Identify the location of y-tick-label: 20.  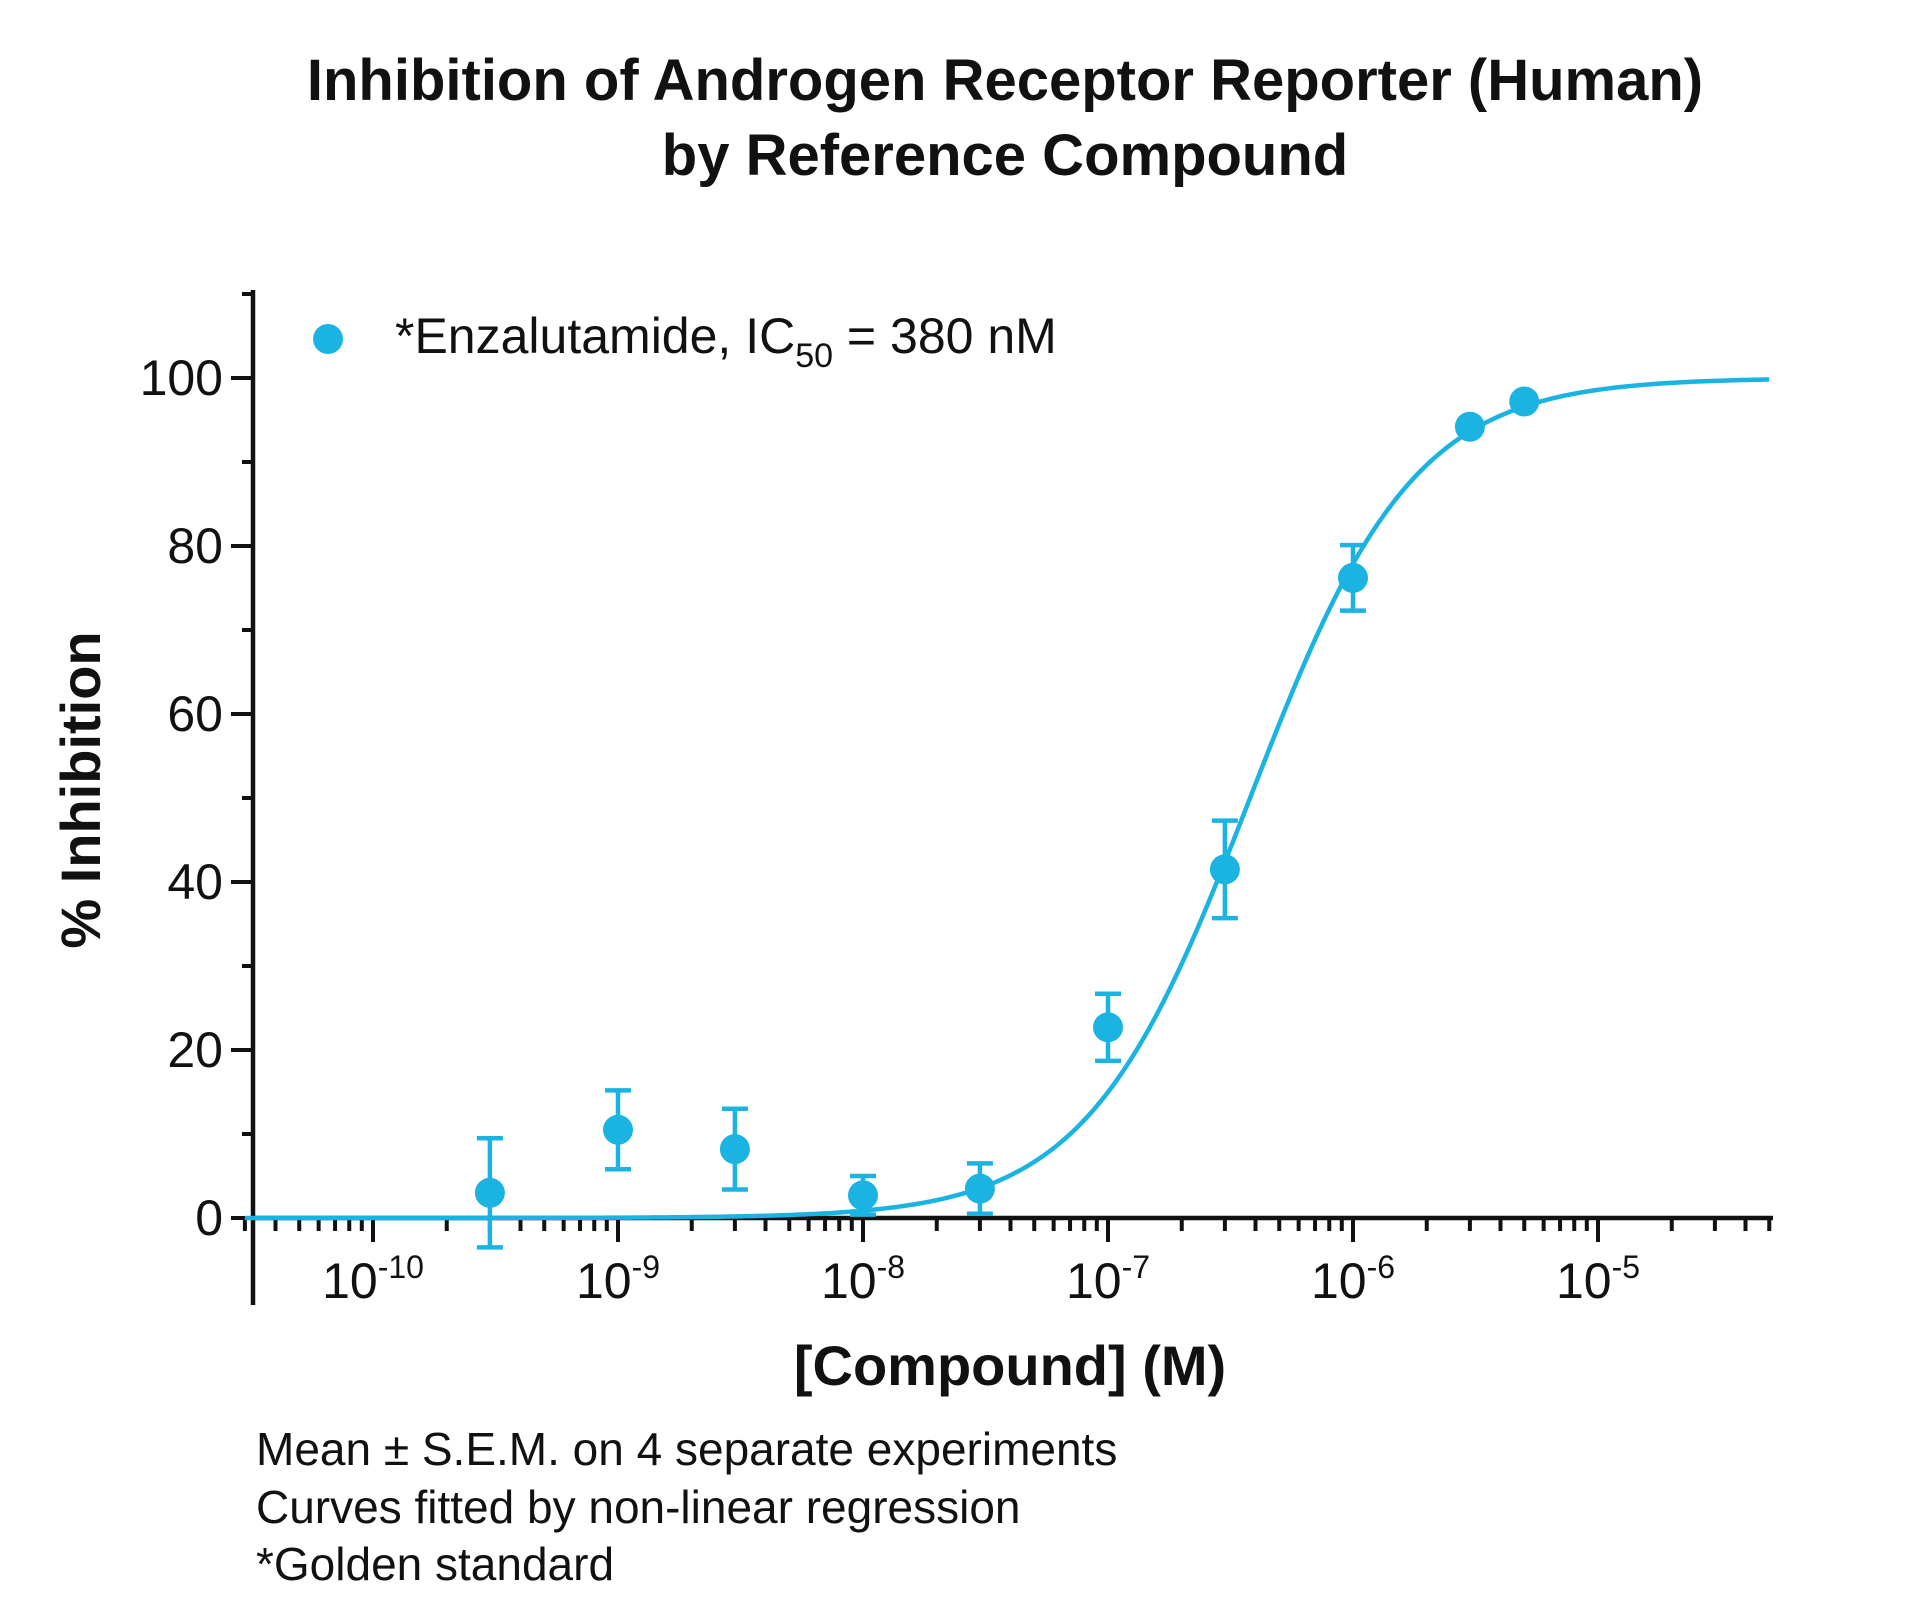
(195, 1050).